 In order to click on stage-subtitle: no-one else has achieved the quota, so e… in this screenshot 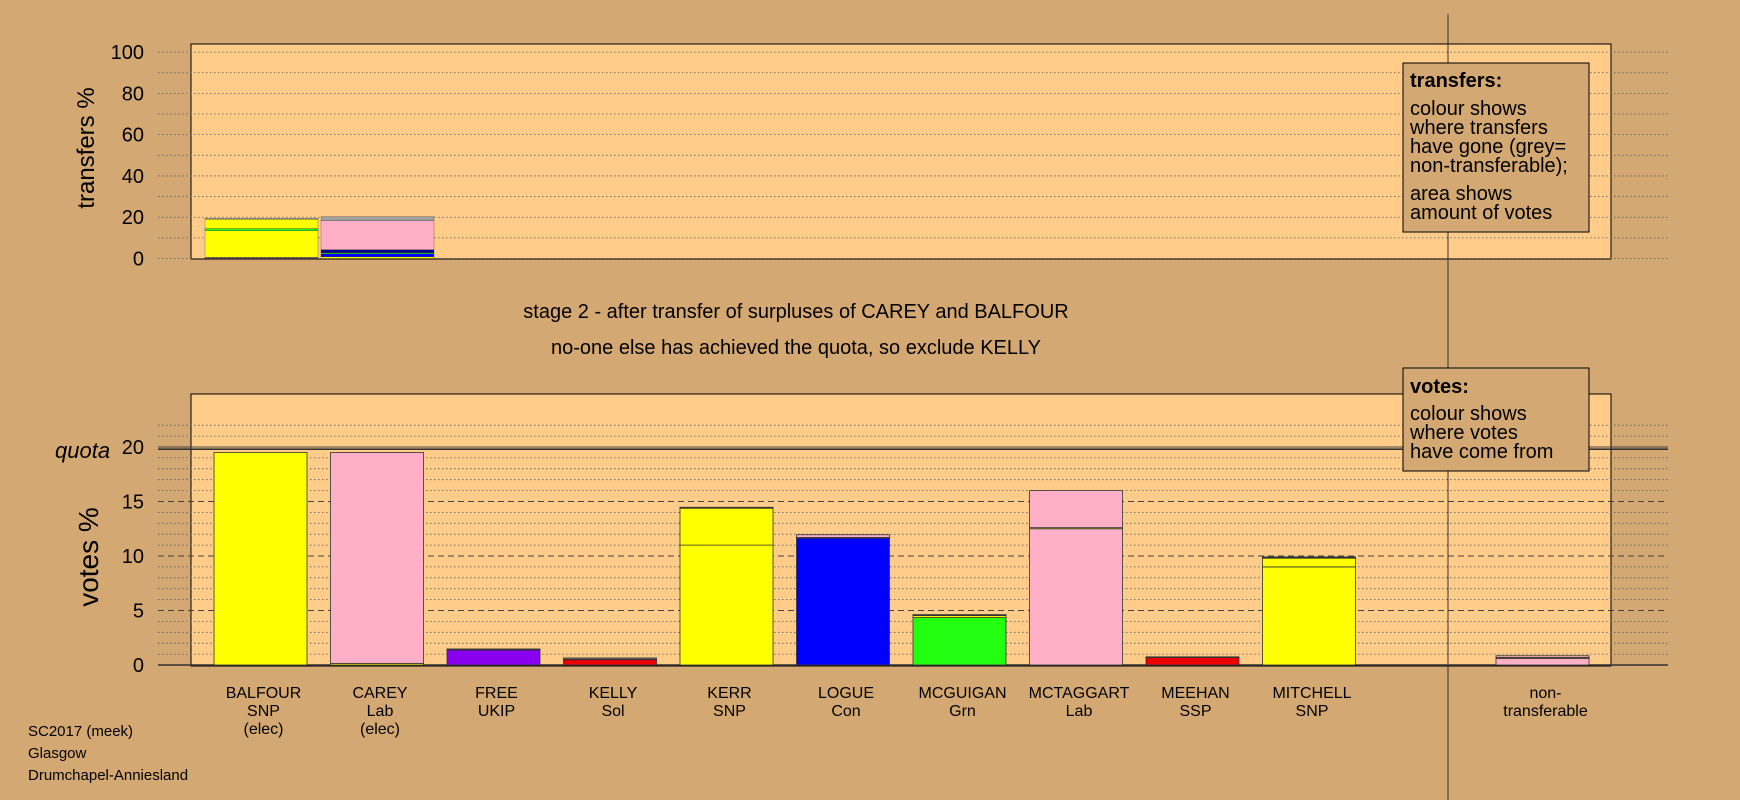, I will do `click(796, 348)`.